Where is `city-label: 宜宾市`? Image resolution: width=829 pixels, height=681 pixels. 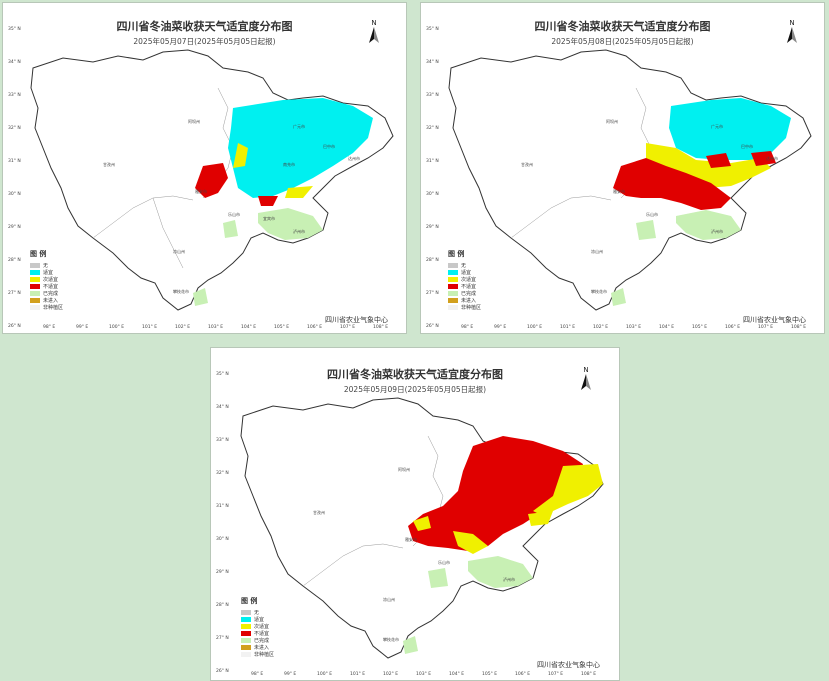
city-label: 宜宾市 is located at coordinates (269, 218).